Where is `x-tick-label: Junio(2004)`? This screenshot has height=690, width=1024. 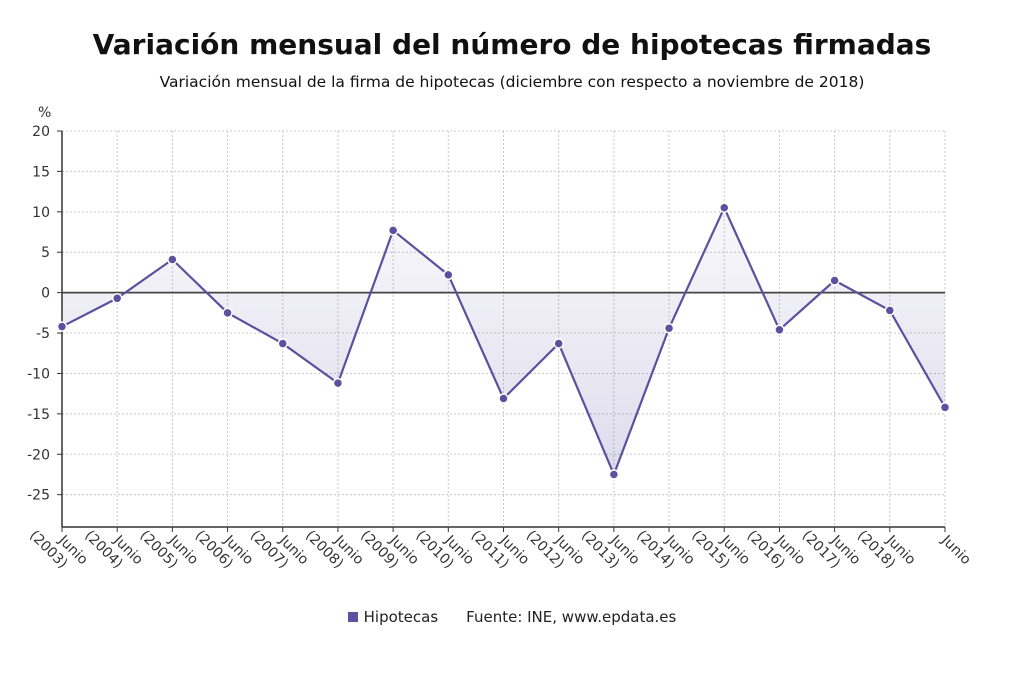 x-tick-label: Junio(2004) is located at coordinates (113, 548).